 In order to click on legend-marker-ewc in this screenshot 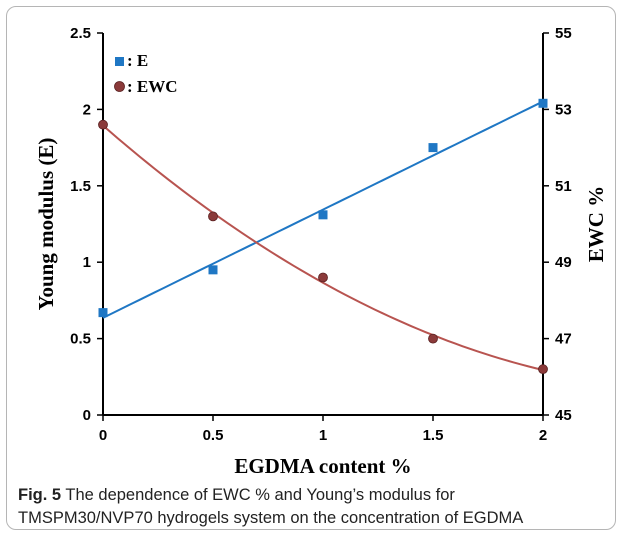, I will do `click(119, 86)`.